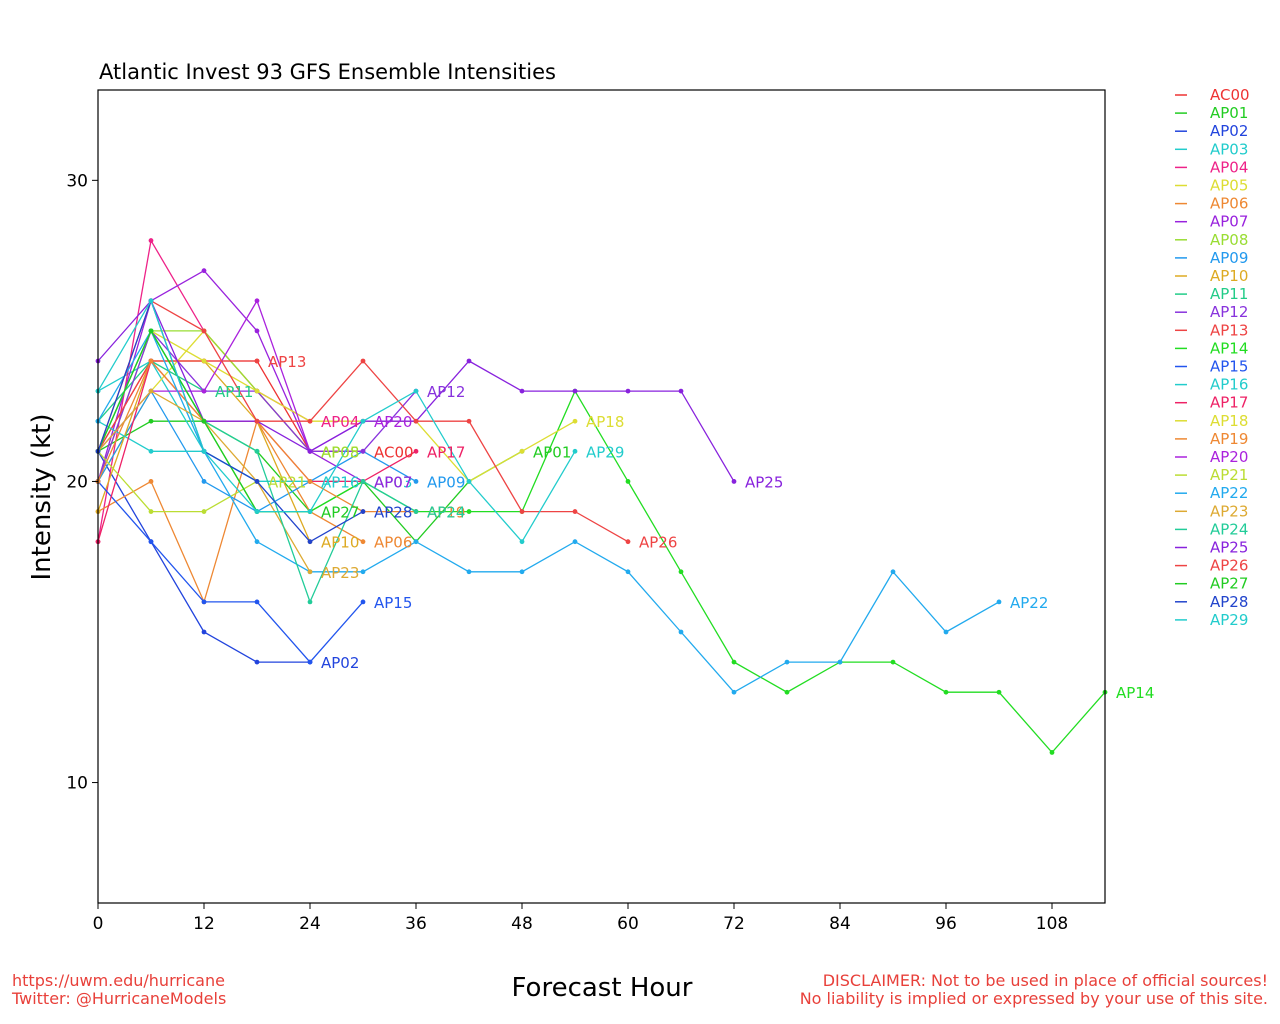  I want to click on x-tick-label: 72, so click(734, 924).